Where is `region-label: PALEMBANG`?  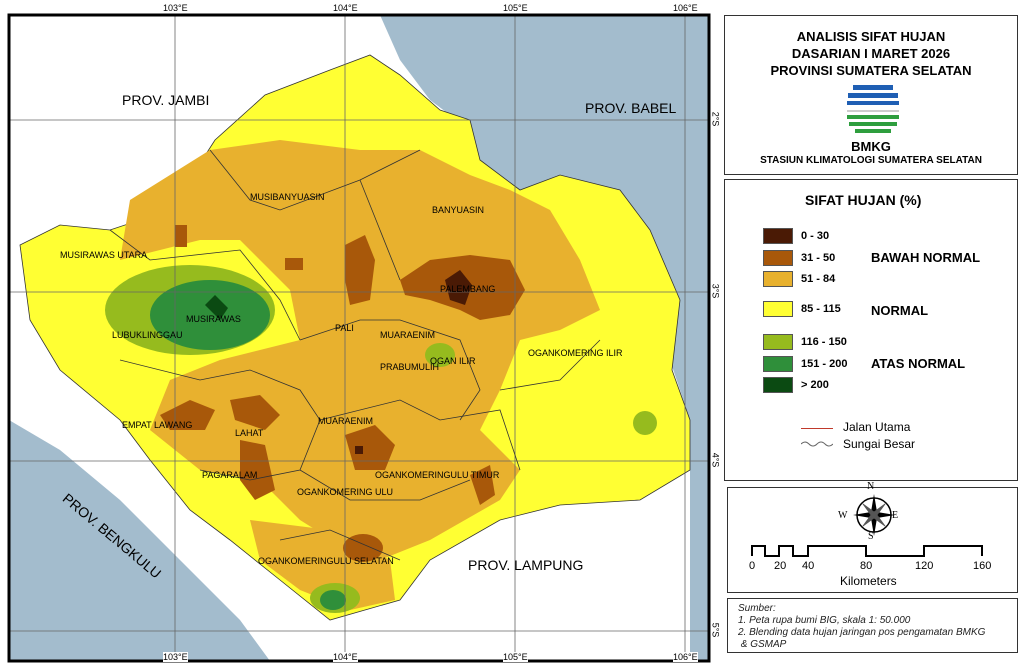 region-label: PALEMBANG is located at coordinates (468, 289).